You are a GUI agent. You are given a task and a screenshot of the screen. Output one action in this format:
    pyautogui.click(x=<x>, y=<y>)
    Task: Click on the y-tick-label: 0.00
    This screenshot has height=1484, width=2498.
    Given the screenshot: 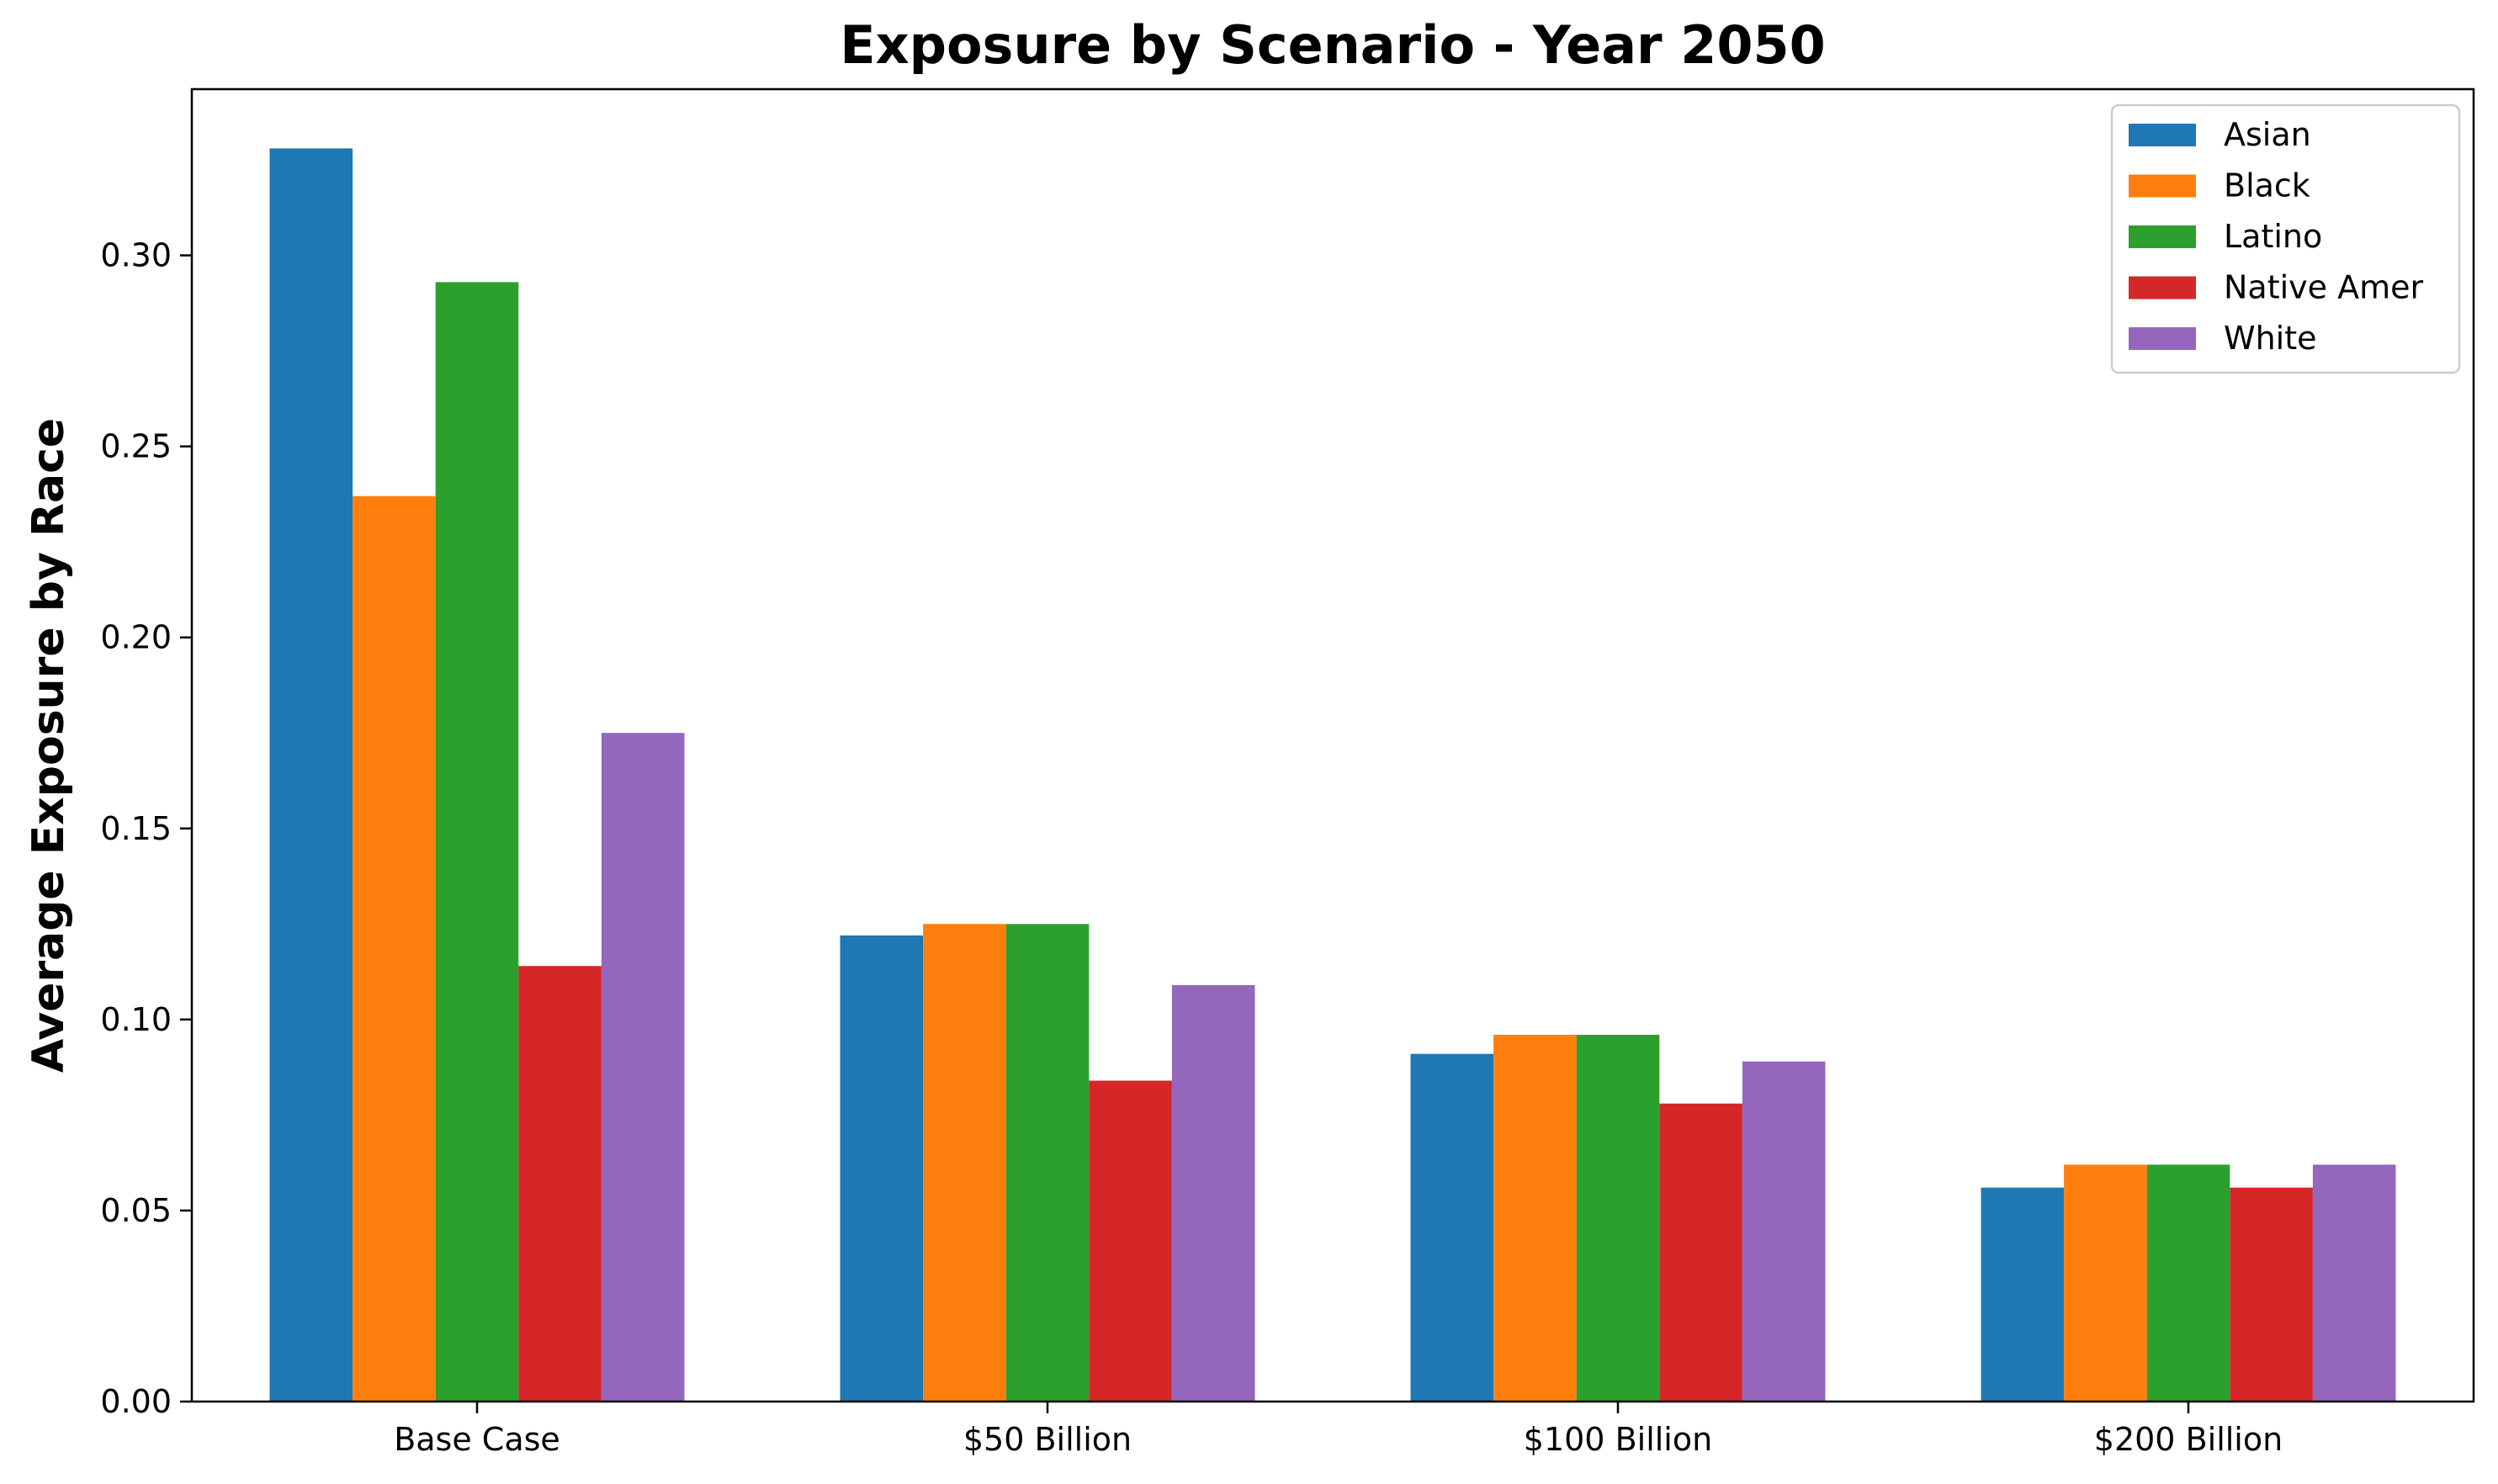 What is the action you would take?
    pyautogui.click(x=136, y=1401)
    